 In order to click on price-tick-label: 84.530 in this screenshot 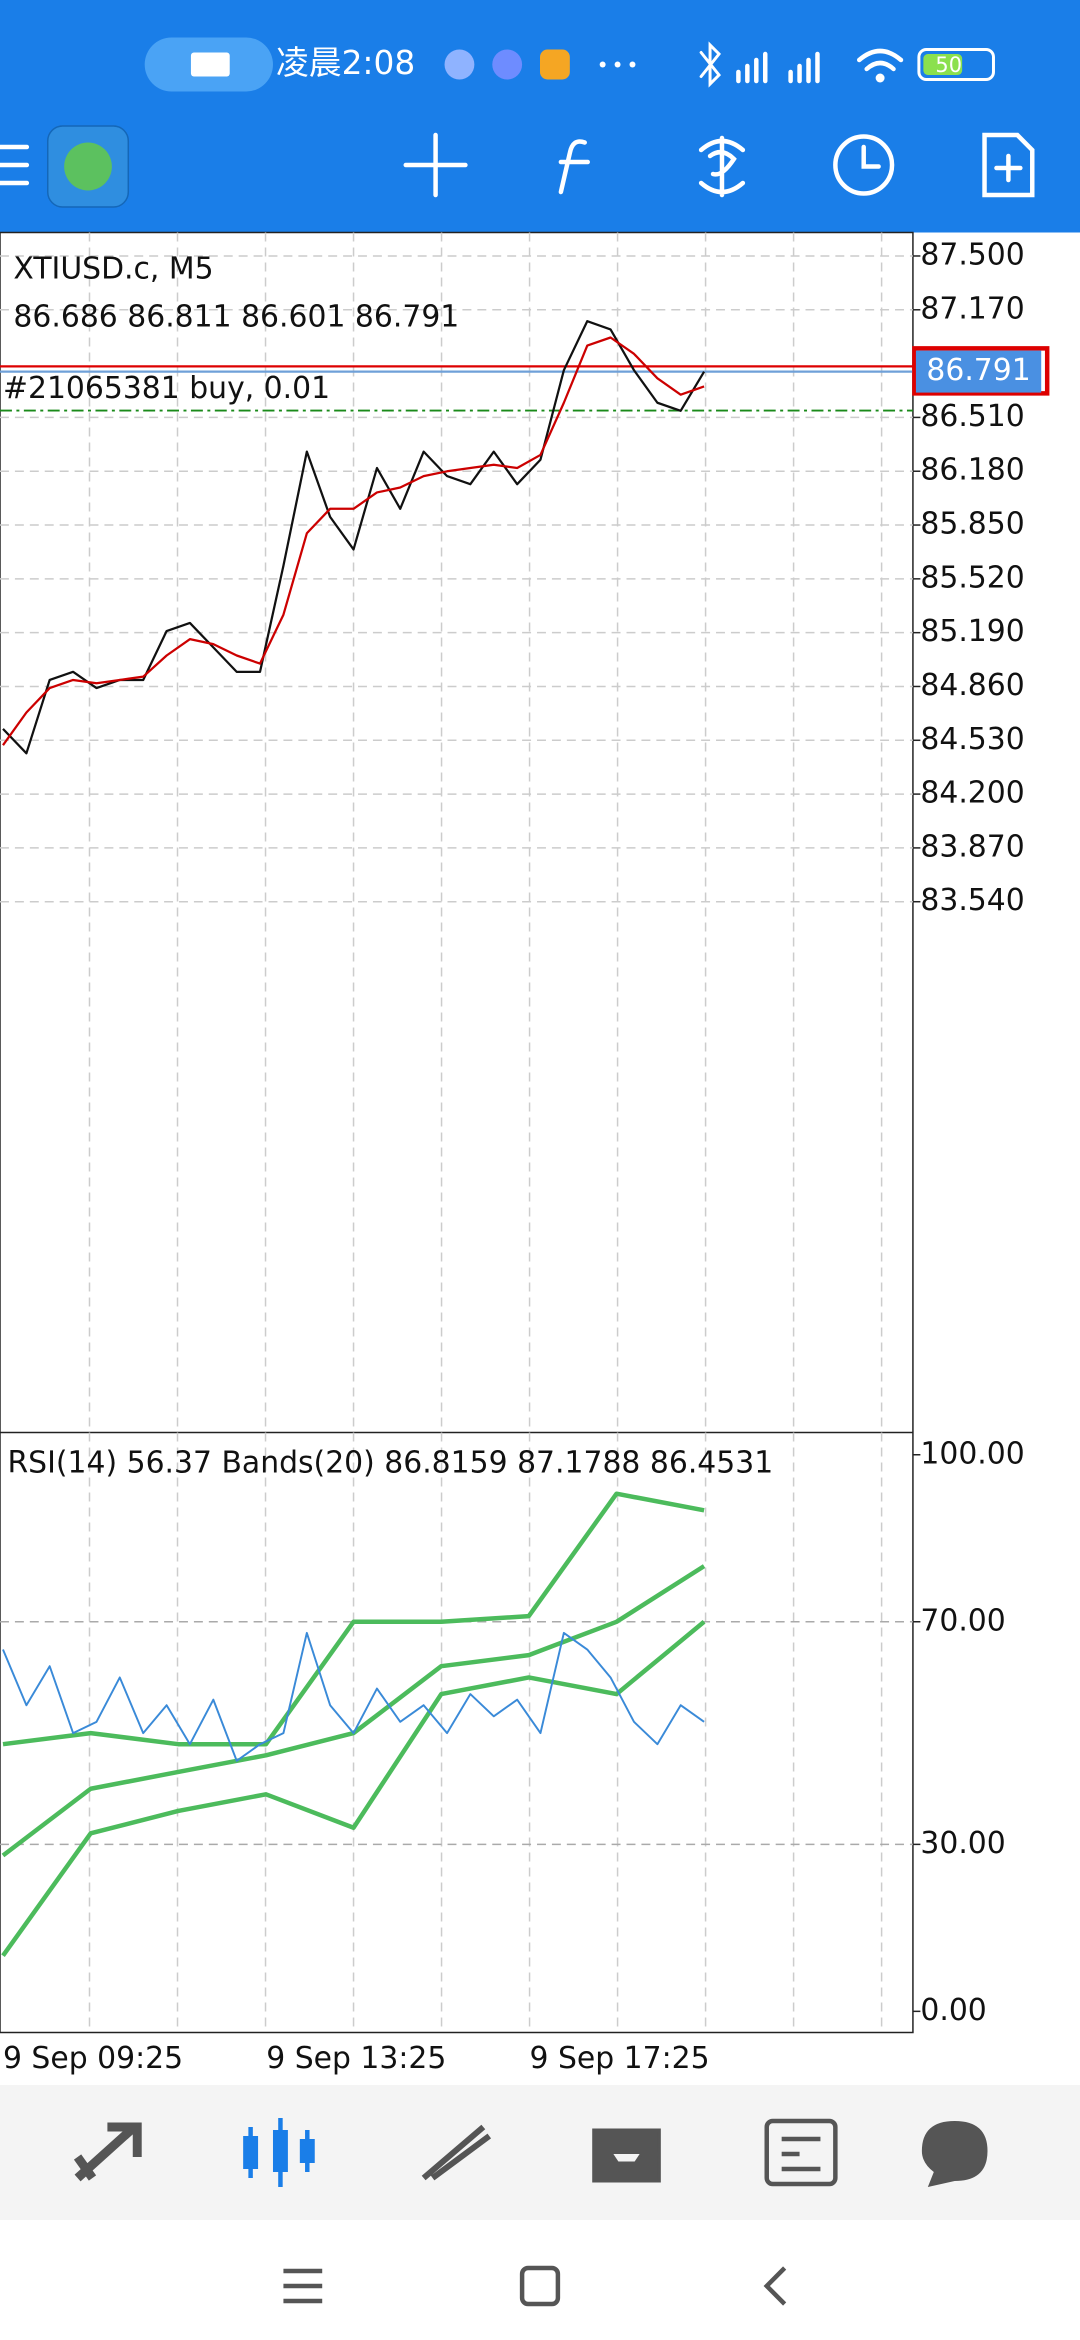, I will do `click(972, 739)`.